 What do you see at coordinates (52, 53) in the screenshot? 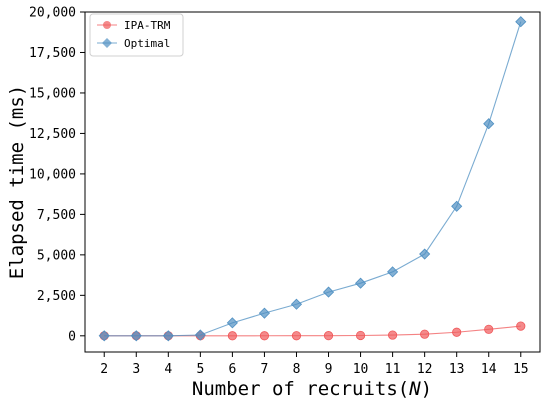
I see `y-tick-label: 17,500` at bounding box center [52, 53].